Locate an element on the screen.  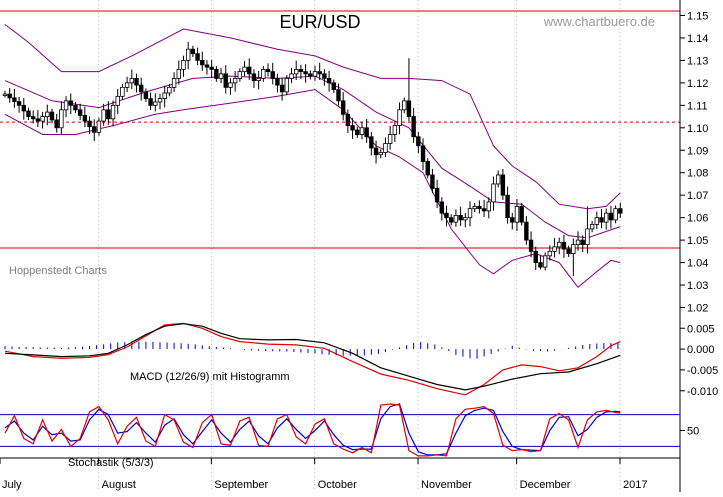
macd-line is located at coordinates (312, 357).